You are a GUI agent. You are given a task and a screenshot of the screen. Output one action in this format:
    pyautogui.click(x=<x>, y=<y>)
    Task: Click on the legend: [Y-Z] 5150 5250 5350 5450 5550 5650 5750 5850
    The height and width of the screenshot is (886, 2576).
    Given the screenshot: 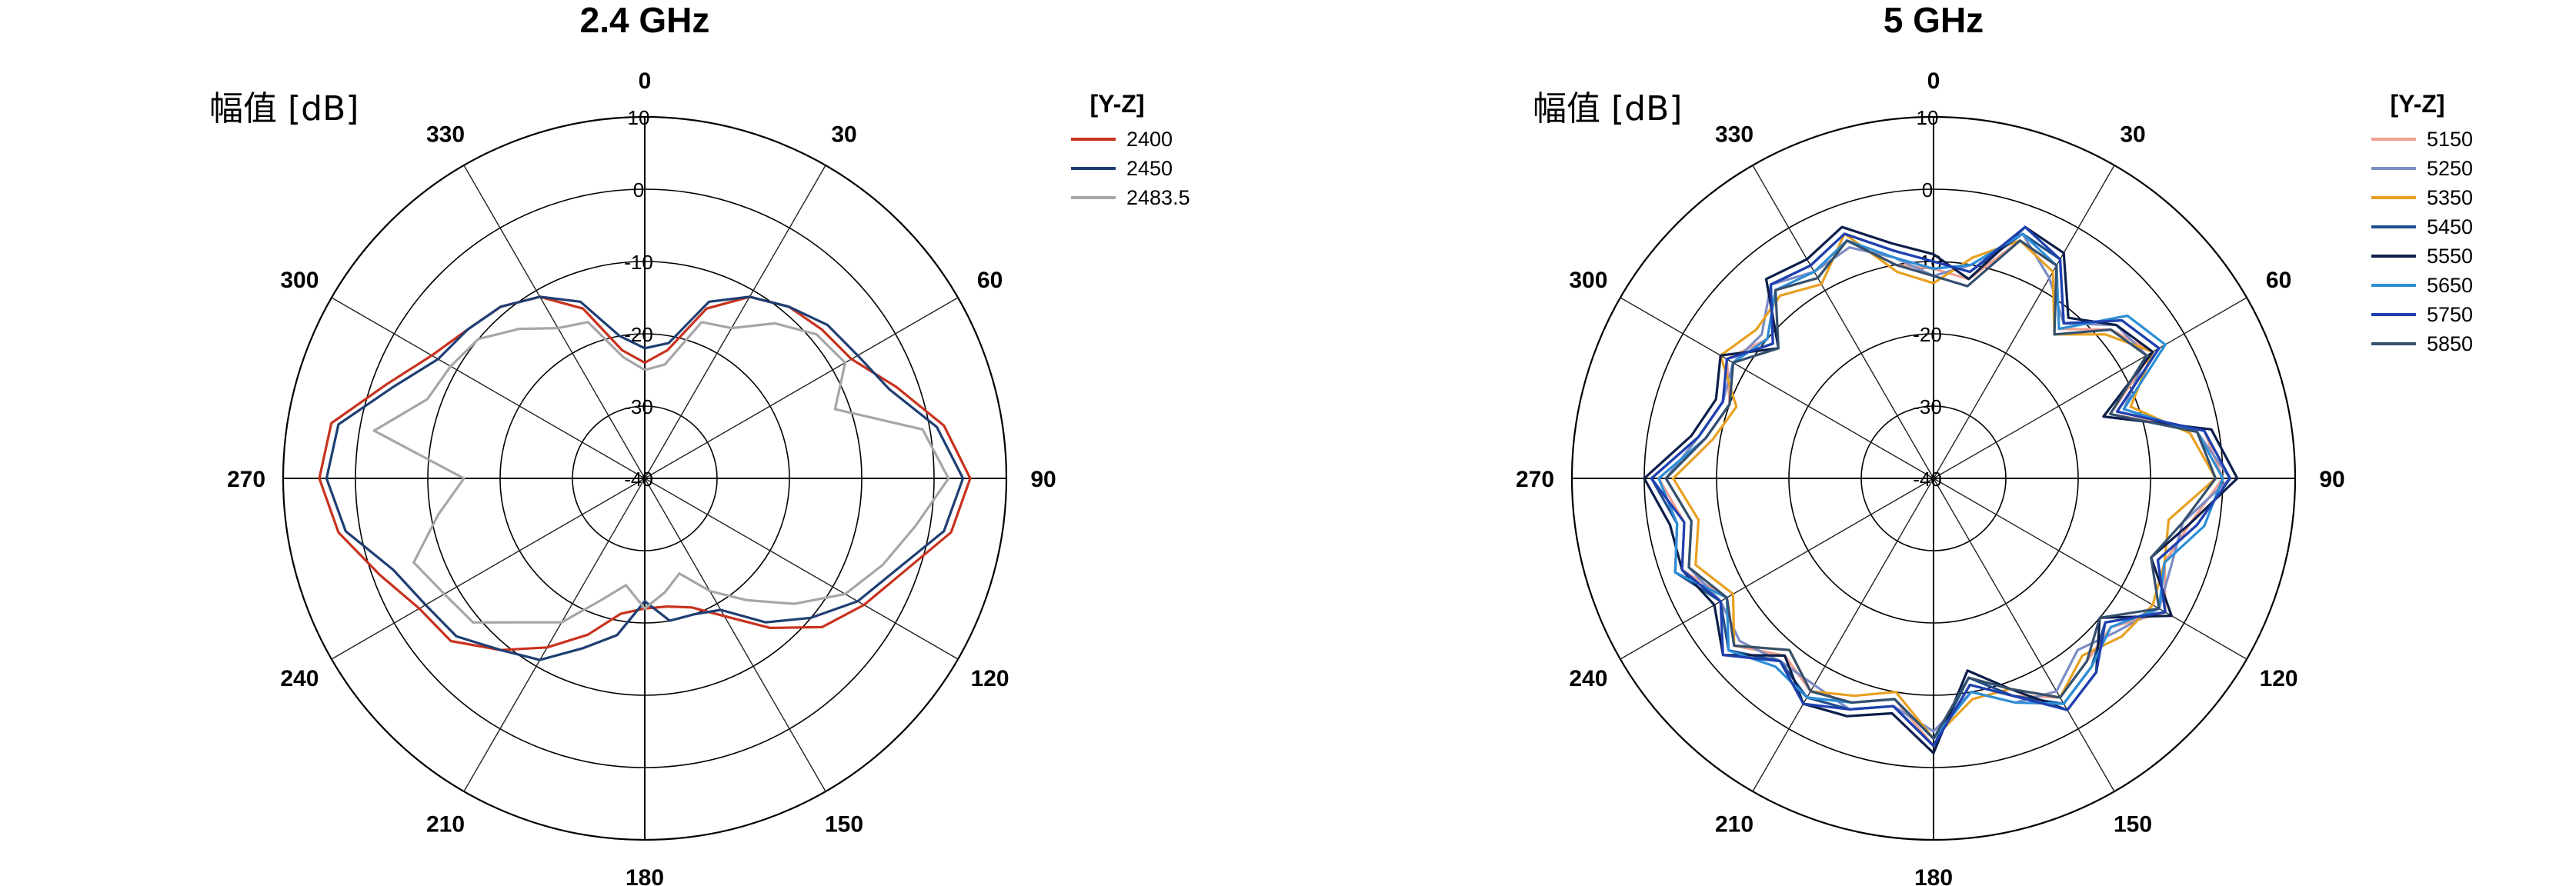 What is the action you would take?
    pyautogui.click(x=2422, y=222)
    